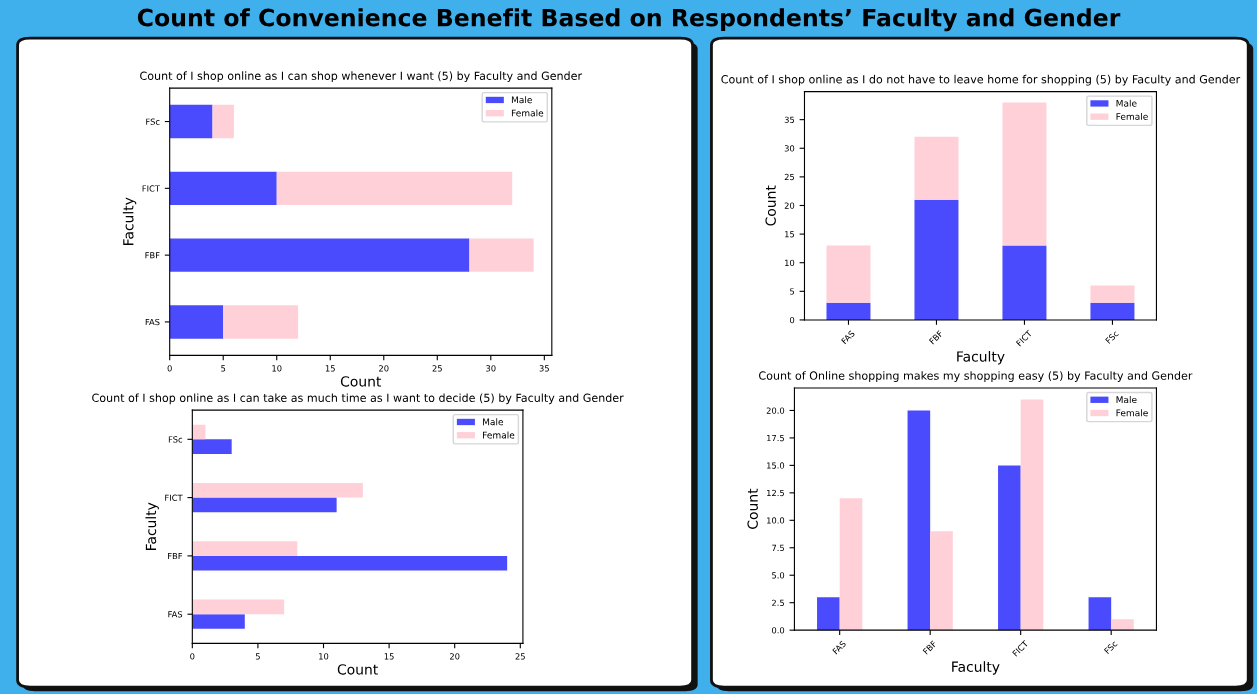  What do you see at coordinates (491, 368) in the screenshot?
I see `x-tick-label: 30` at bounding box center [491, 368].